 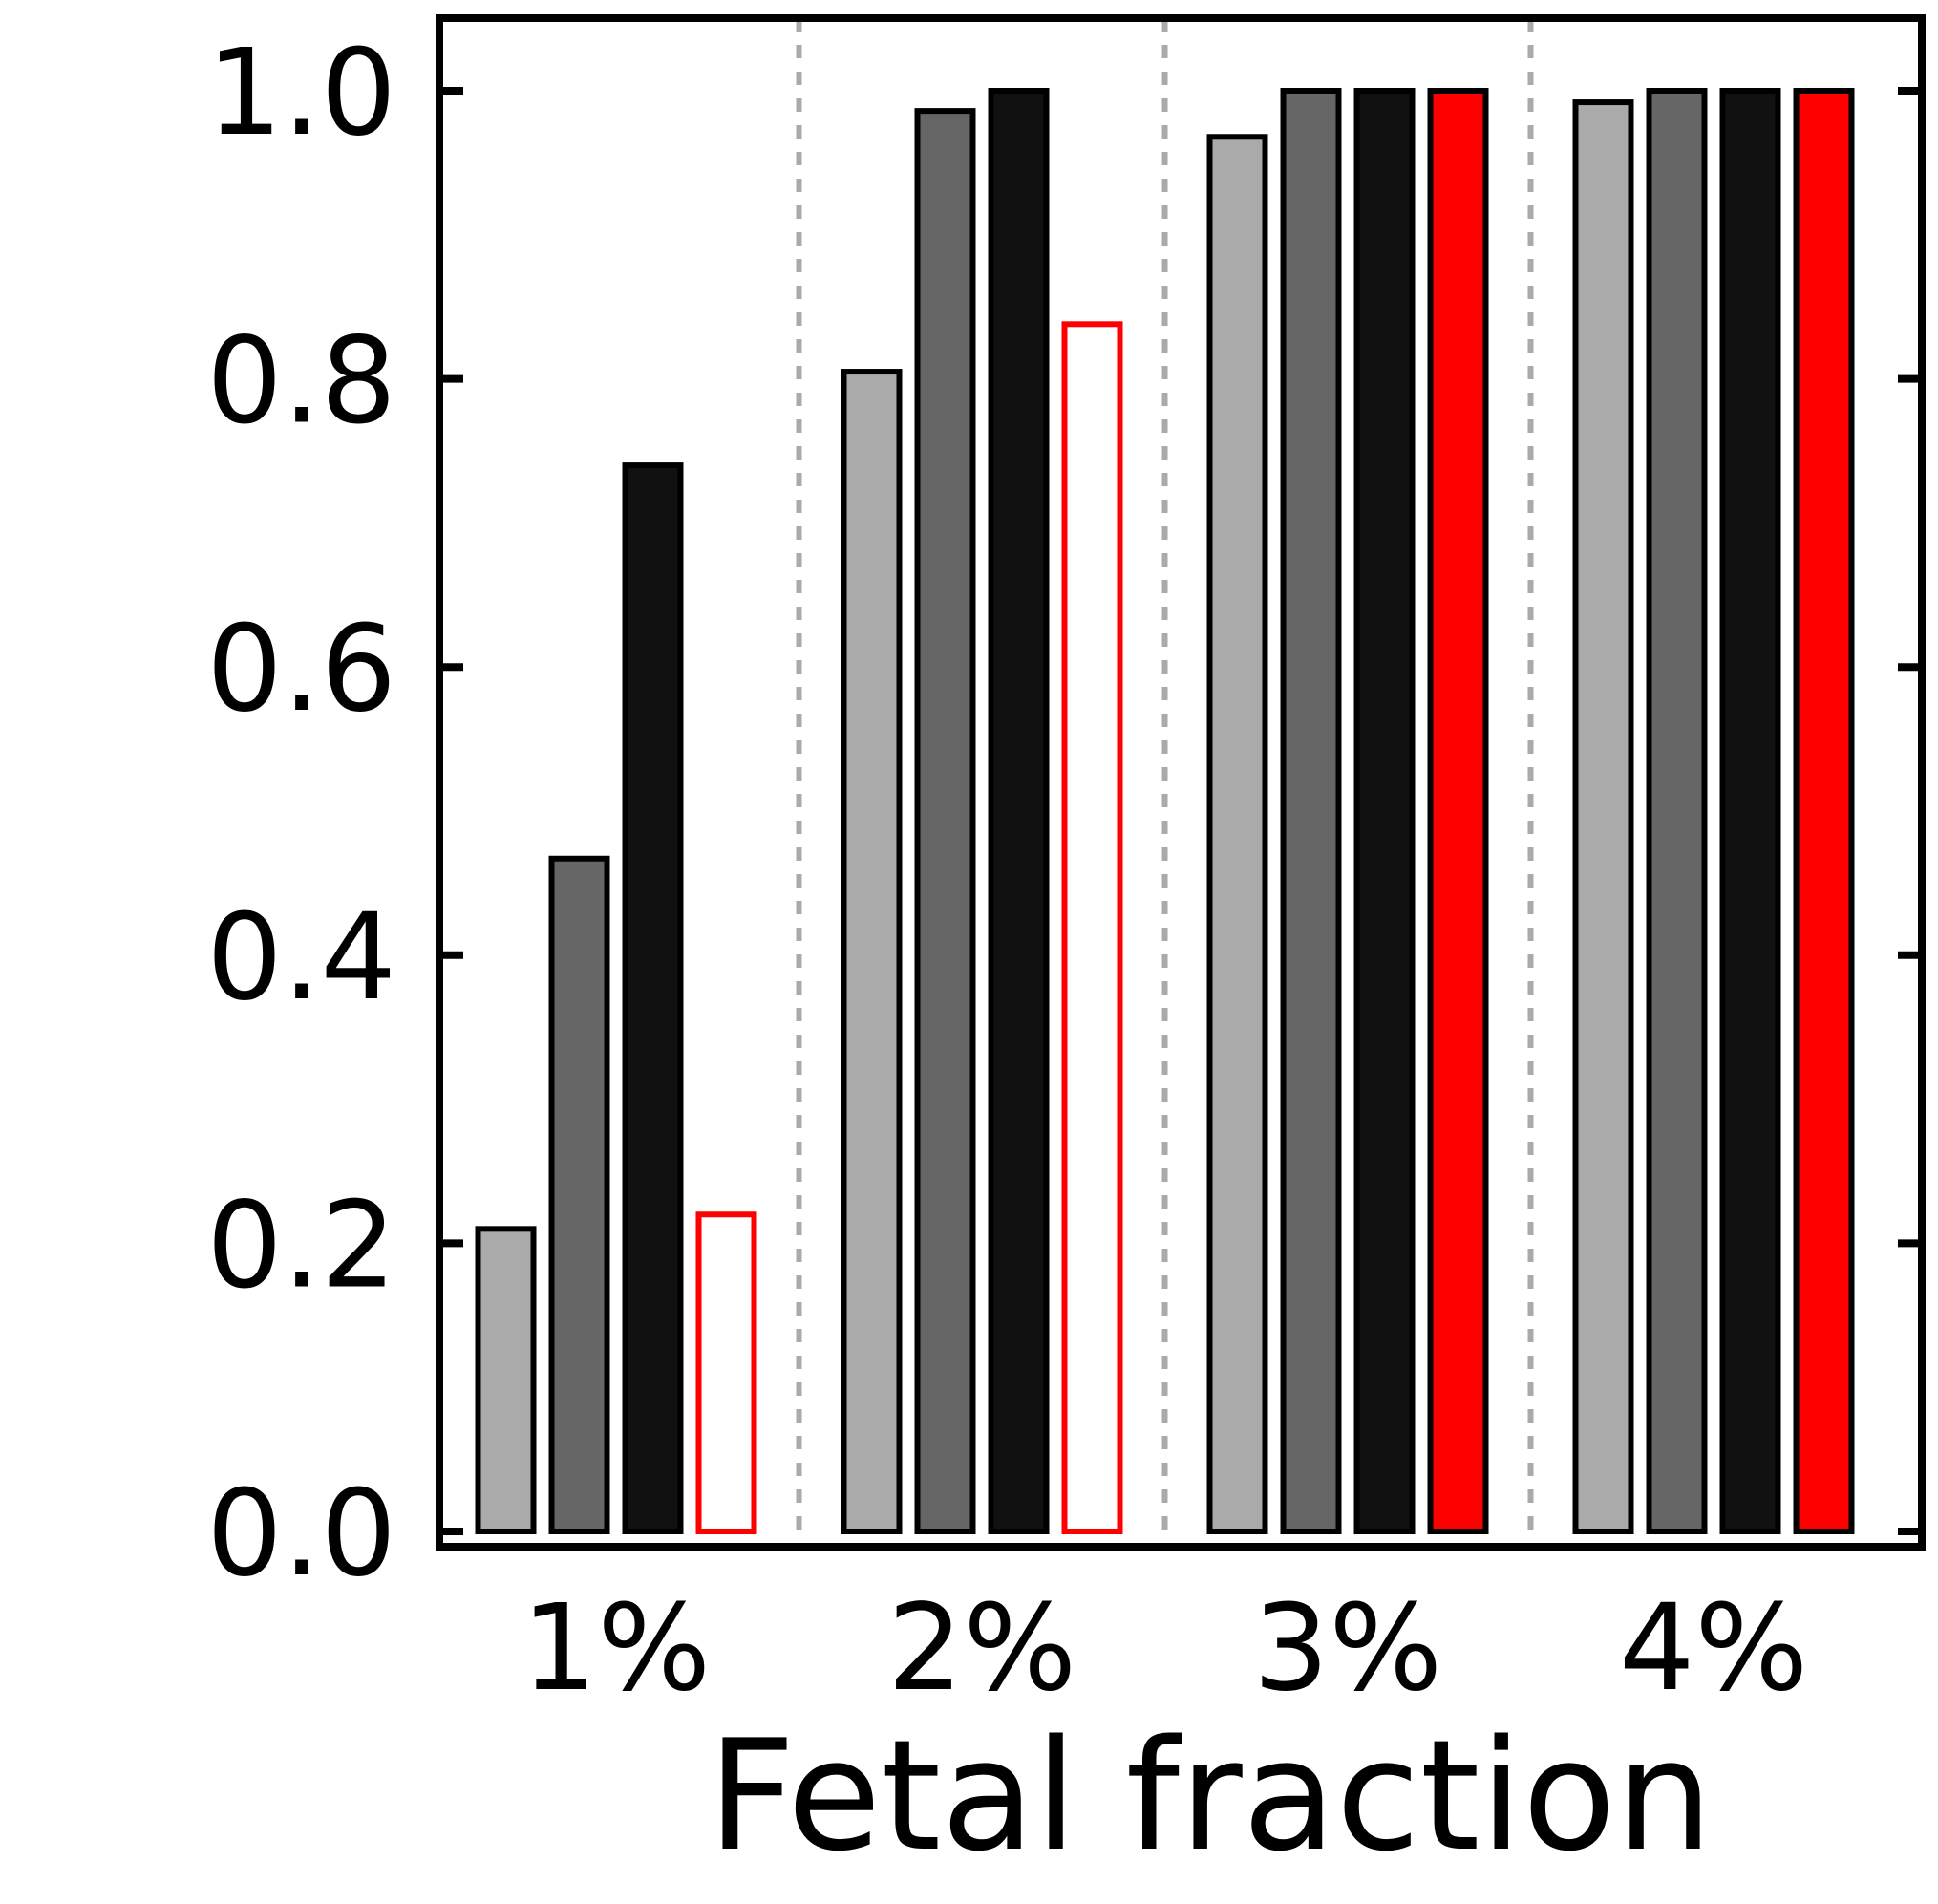 I want to click on y-tick-label: 0.2, so click(x=301, y=1246).